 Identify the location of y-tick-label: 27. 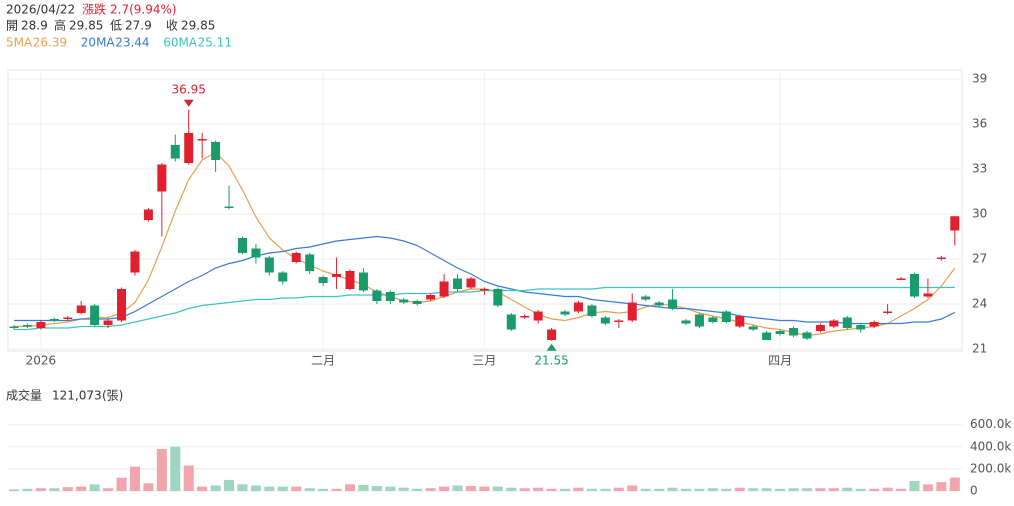
(979, 259).